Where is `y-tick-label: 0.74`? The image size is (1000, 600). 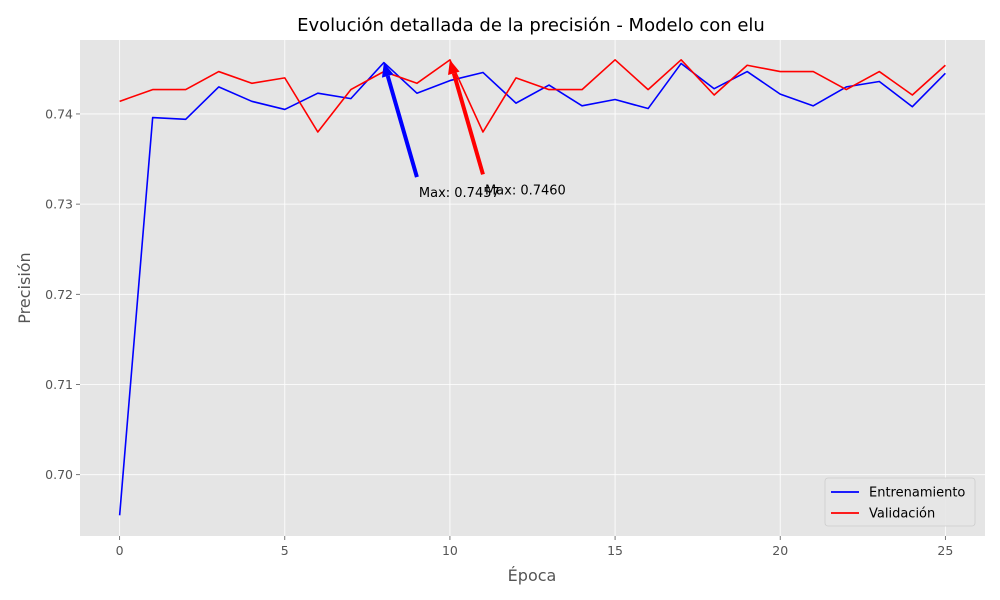 y-tick-label: 0.74 is located at coordinates (59, 113).